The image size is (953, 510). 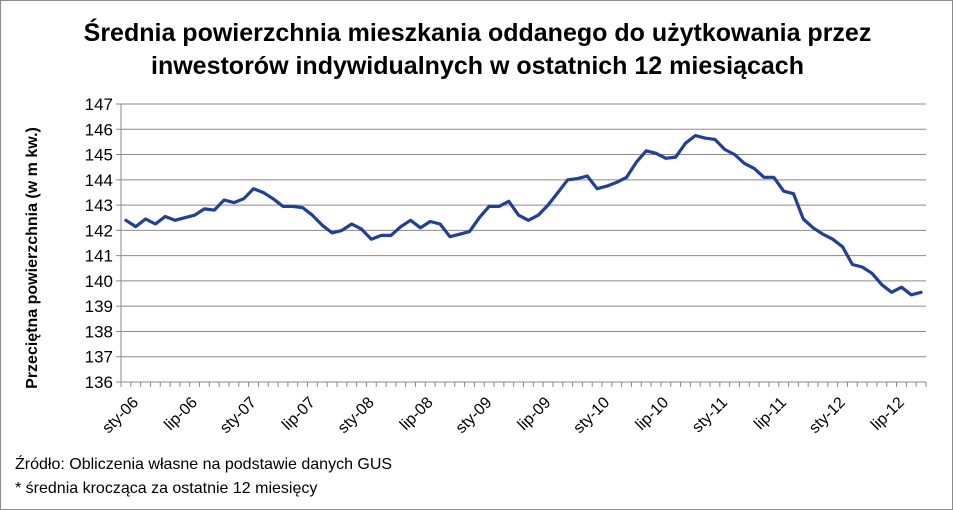 What do you see at coordinates (99, 256) in the screenshot?
I see `y-tick-label: 141` at bounding box center [99, 256].